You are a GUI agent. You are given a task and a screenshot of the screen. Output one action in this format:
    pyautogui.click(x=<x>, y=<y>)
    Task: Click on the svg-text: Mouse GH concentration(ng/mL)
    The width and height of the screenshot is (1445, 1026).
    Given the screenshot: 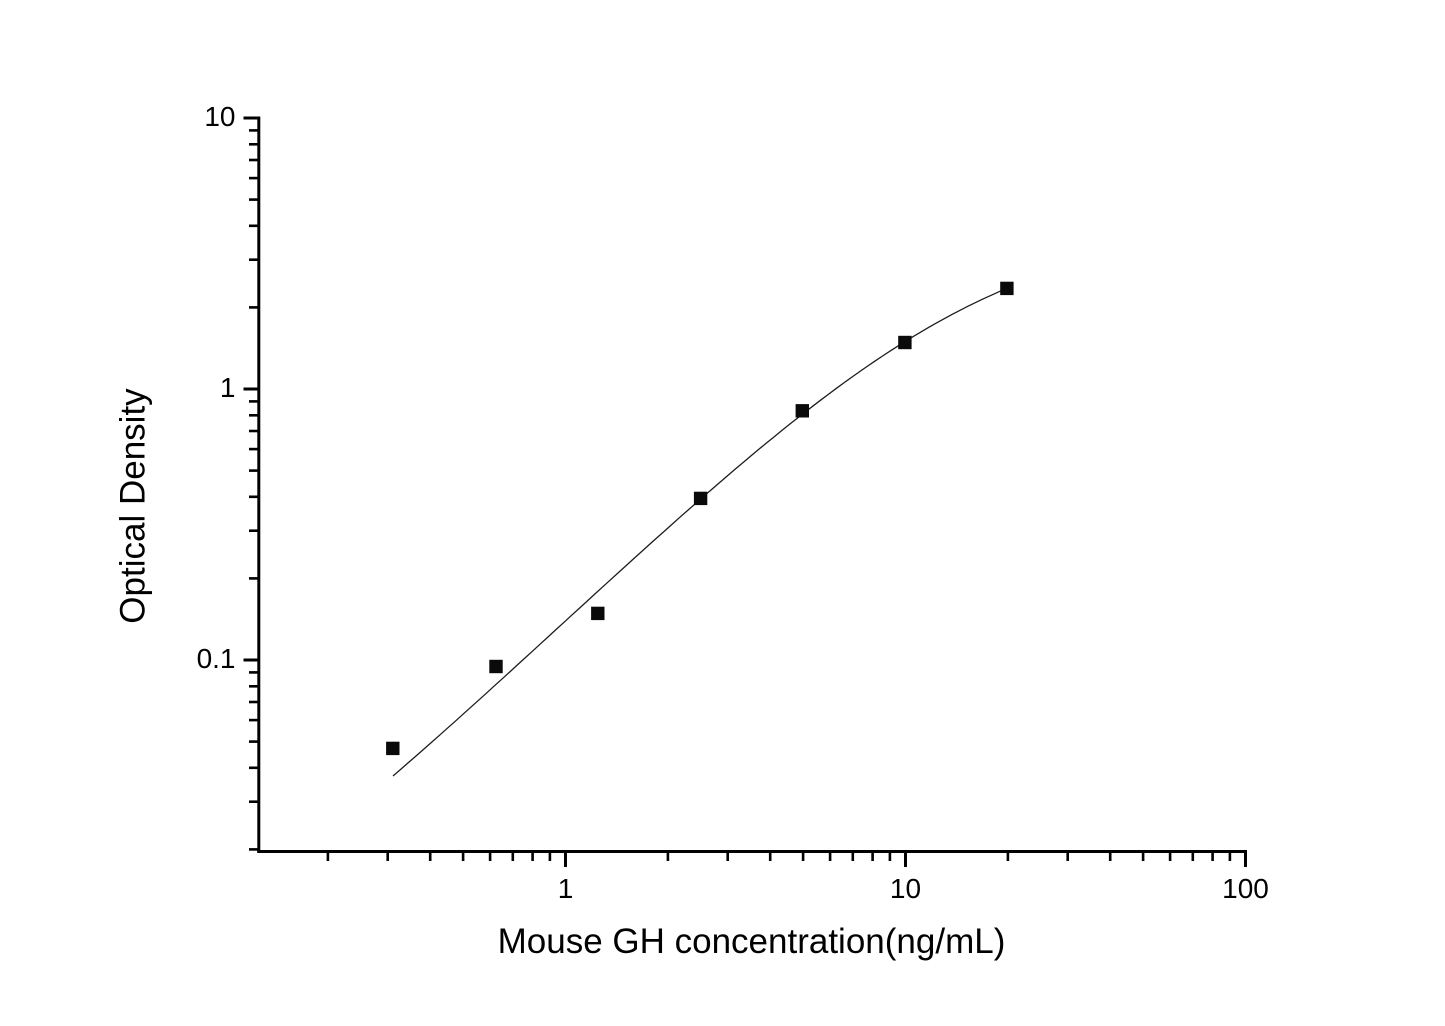 What is the action you would take?
    pyautogui.click(x=752, y=941)
    